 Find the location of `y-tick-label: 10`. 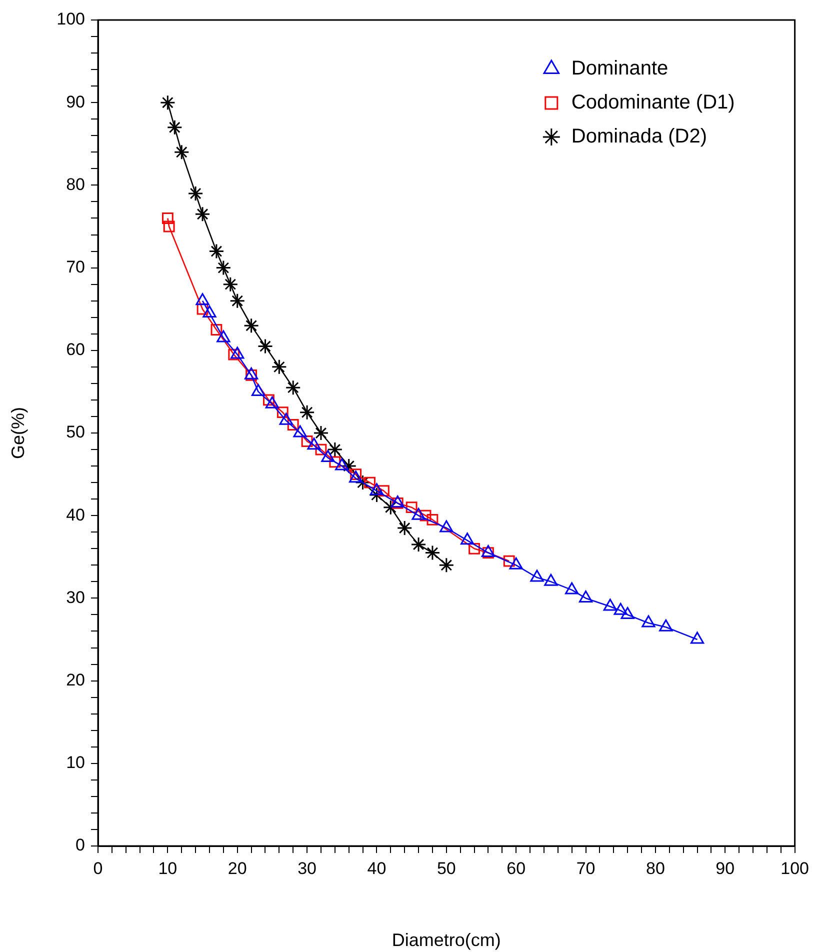

y-tick-label: 10 is located at coordinates (75, 762).